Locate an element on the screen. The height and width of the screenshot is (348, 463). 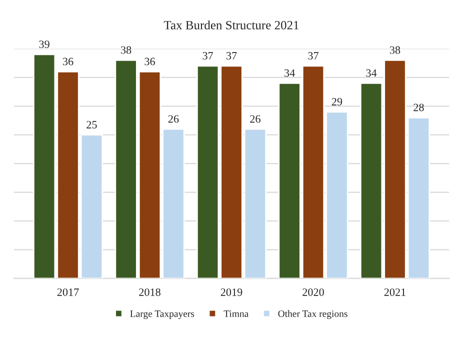
legend-label: Other Tax regions is located at coordinates (313, 315).